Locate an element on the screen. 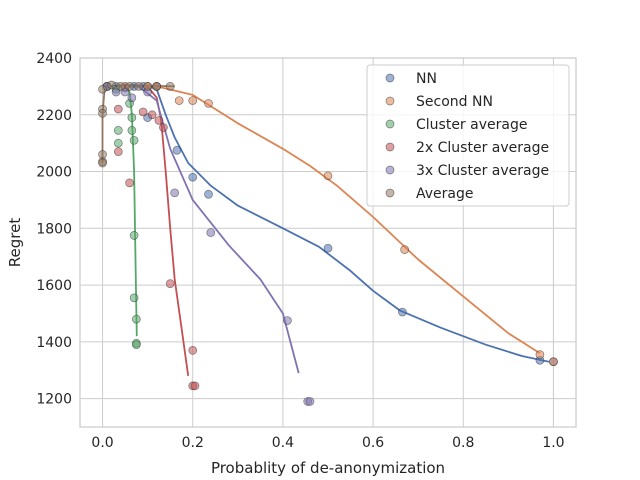 Image resolution: width=640 pixels, height=480 pixels. legend-box is located at coordinates (468, 135).